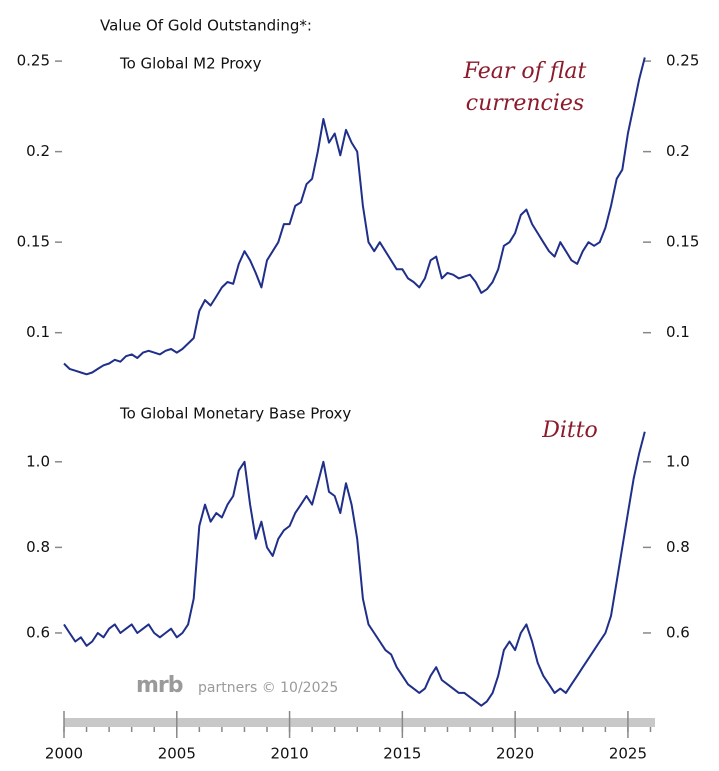  Describe the element at coordinates (33, 242) in the screenshot. I see `y-tick-label: 0.15` at that location.